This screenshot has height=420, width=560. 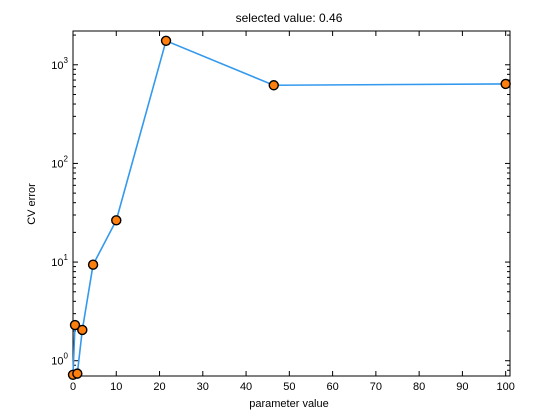 I want to click on y-tick-label: 10¹, so click(x=59, y=261).